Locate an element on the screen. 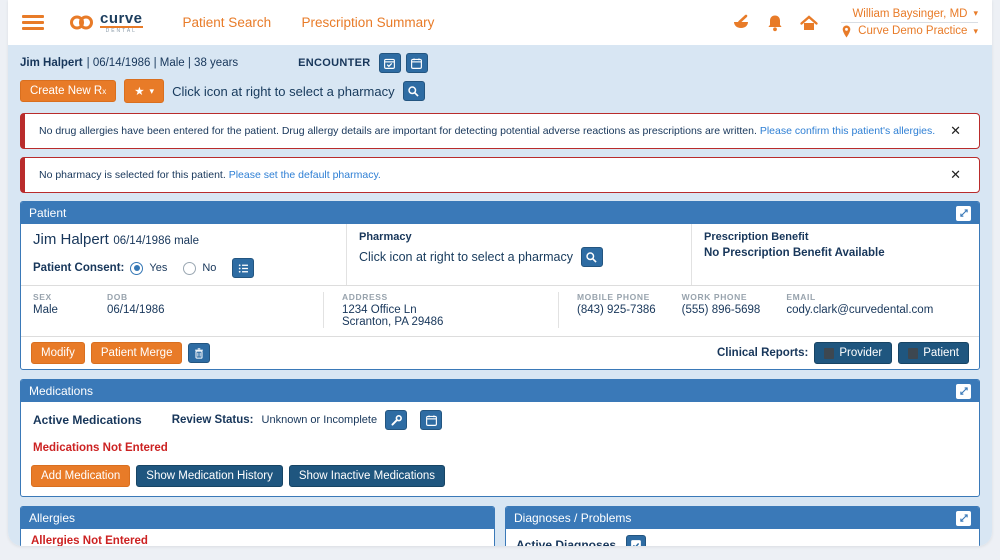 The height and width of the screenshot is (560, 1000). panel-title: Patient is located at coordinates (48, 213).